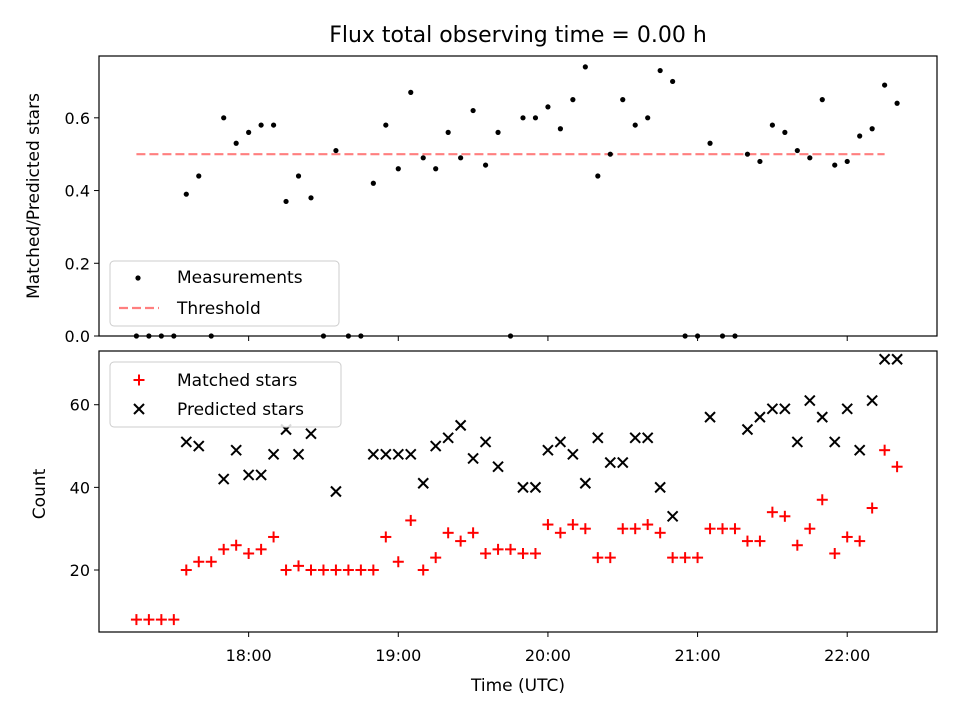 This screenshot has height=720, width=960. What do you see at coordinates (398, 655) in the screenshot?
I see `x-tick-label: 19:00` at bounding box center [398, 655].